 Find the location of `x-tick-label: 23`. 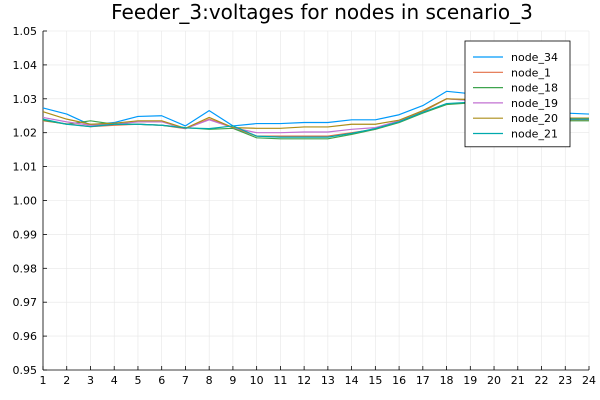

x-tick-label: 23 is located at coordinates (565, 380).